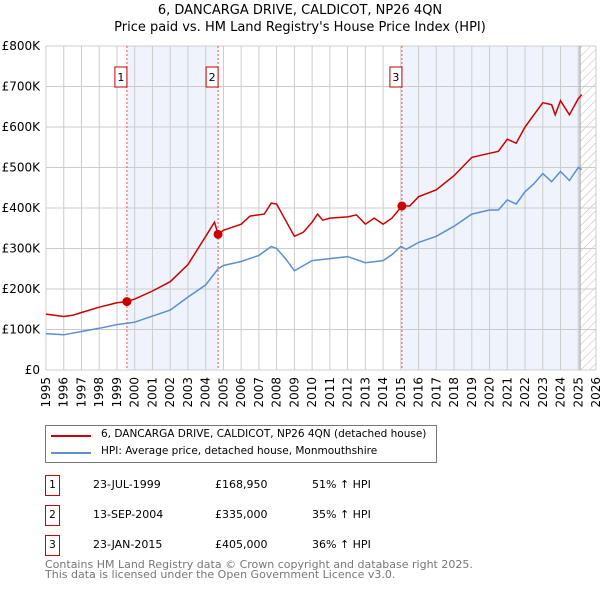 Image resolution: width=600 pixels, height=590 pixels. I want to click on x-tick-label: 2008, so click(277, 392).